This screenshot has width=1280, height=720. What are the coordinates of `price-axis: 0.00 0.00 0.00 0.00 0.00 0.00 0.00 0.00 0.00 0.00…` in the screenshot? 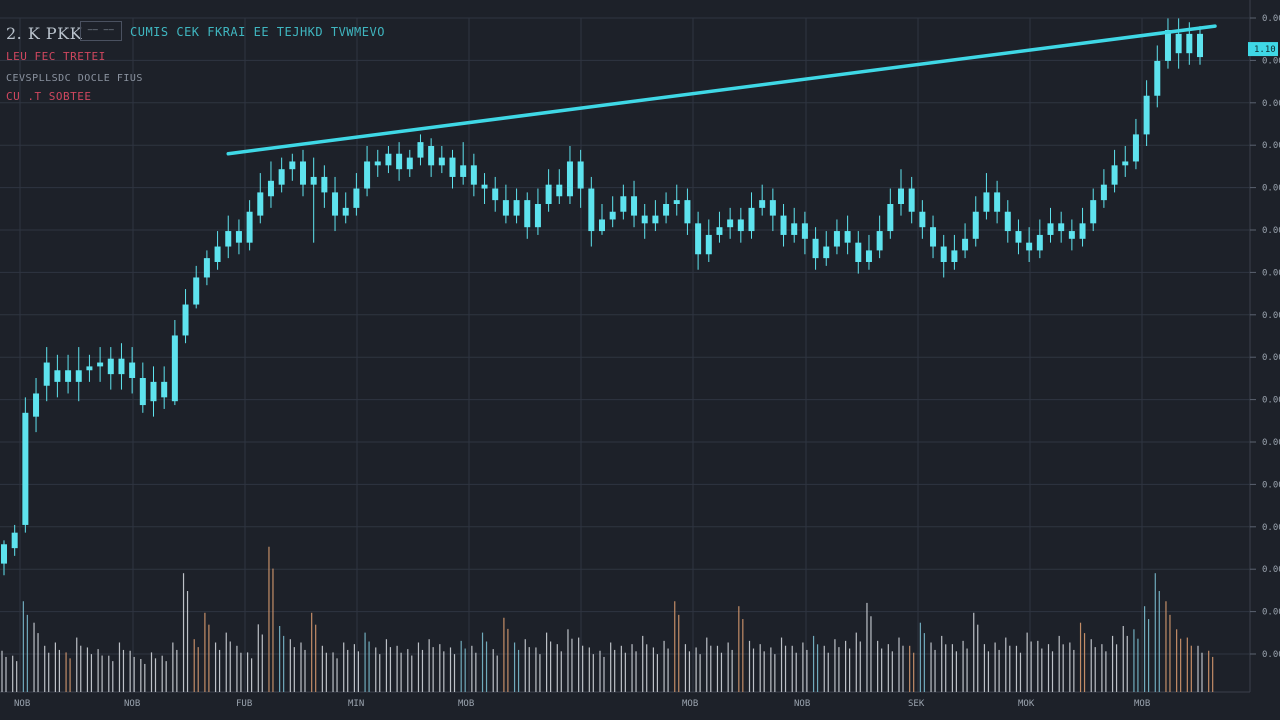 It's located at (1264, 337).